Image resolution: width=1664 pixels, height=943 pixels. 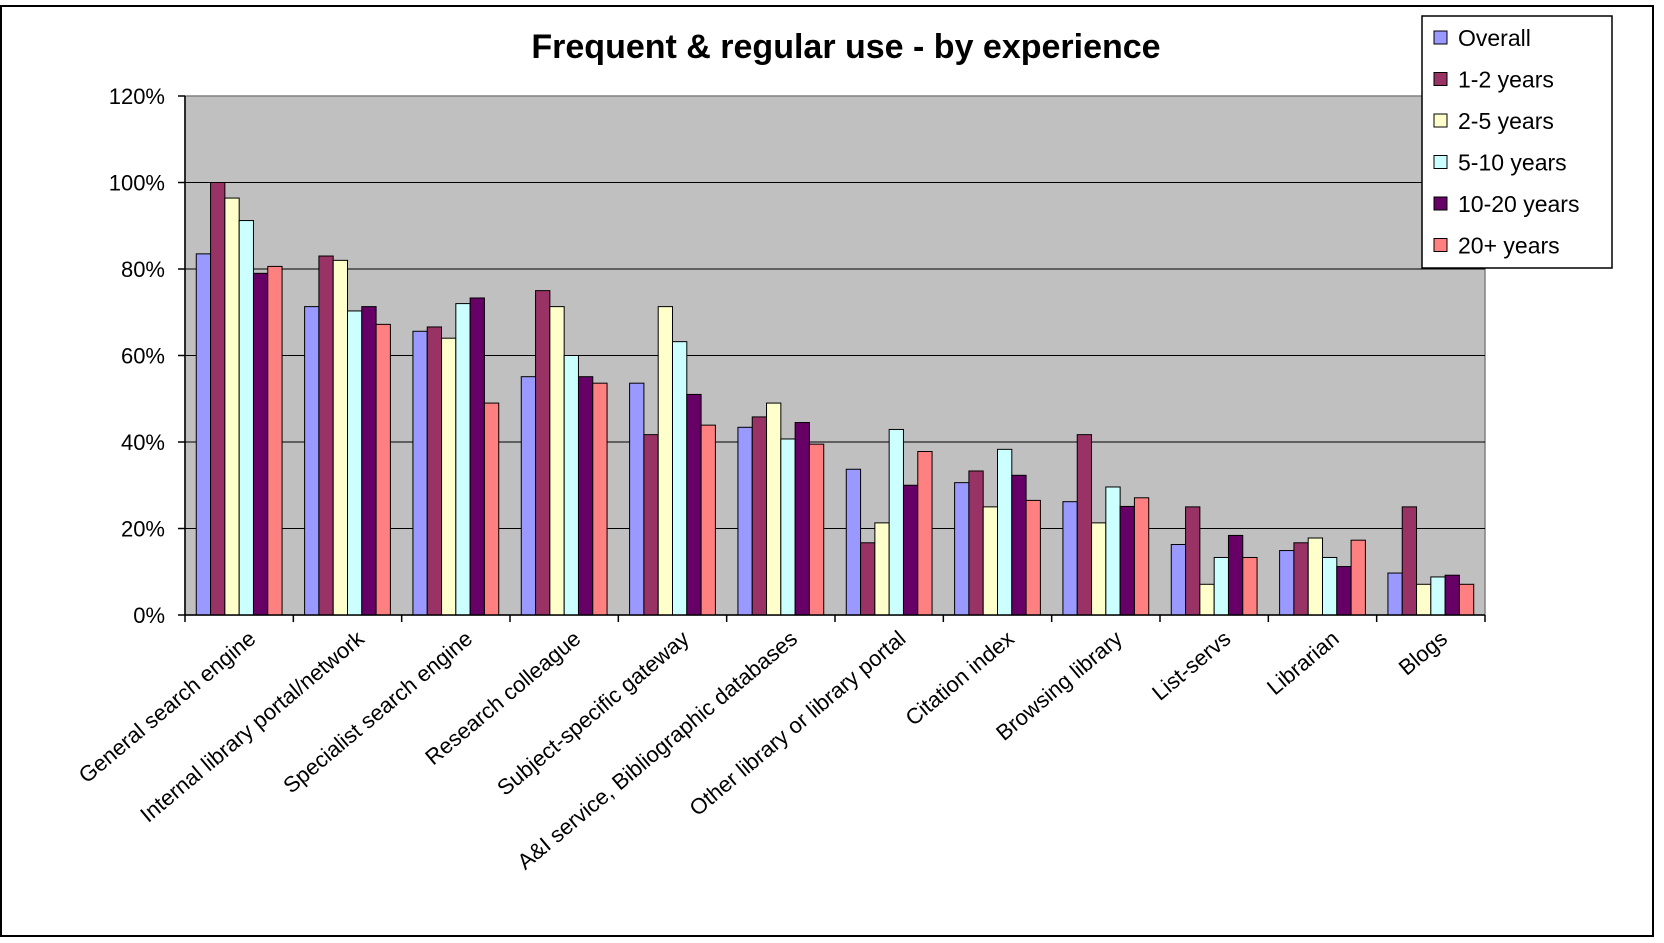 What do you see at coordinates (1518, 204) in the screenshot?
I see `legend-label: 10-20 years` at bounding box center [1518, 204].